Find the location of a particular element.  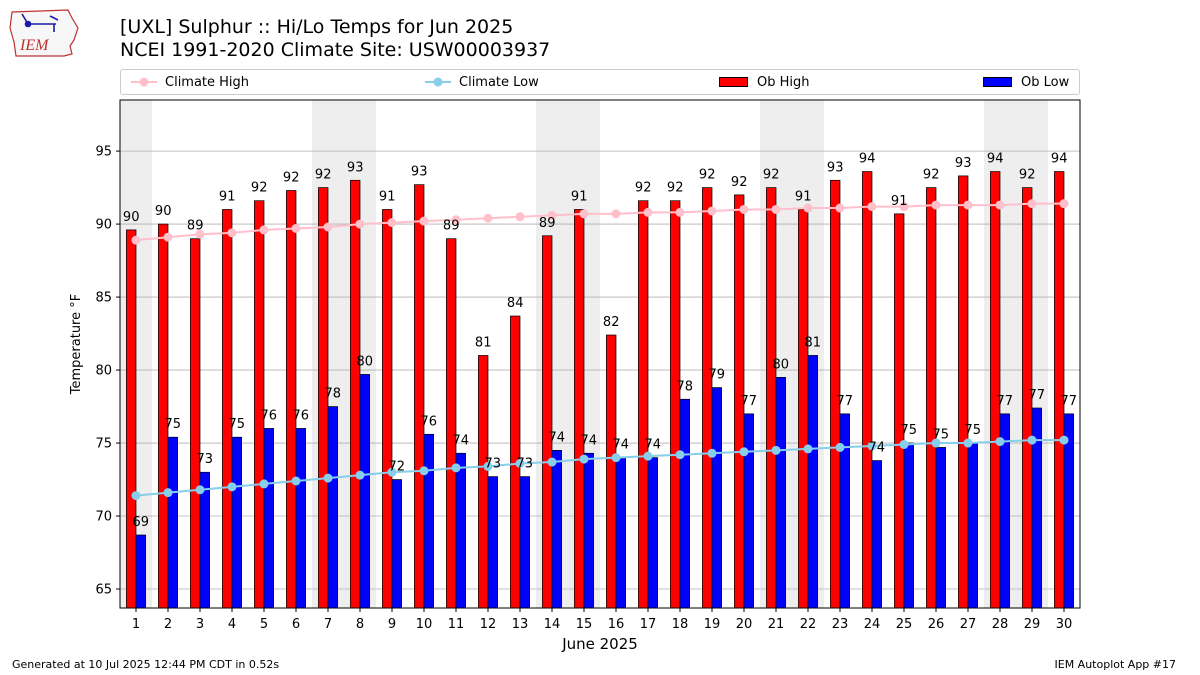

x-tick-label: 14 is located at coordinates (552, 624).